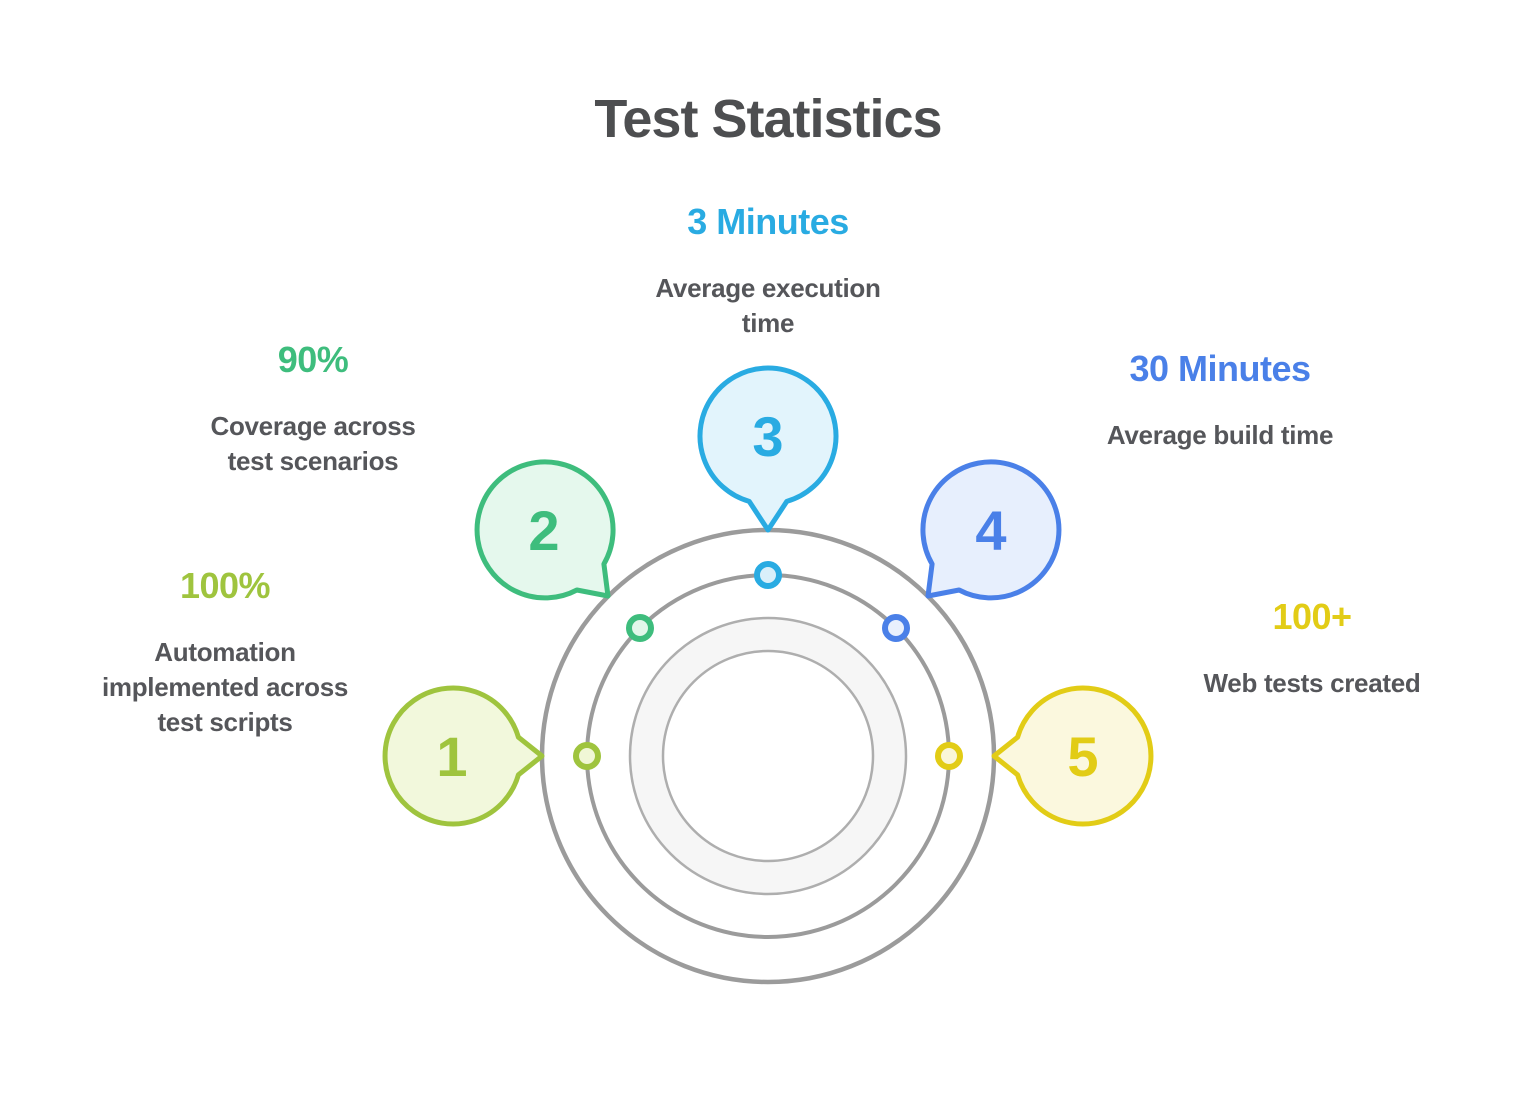 This screenshot has width=1536, height=1095. I want to click on bubble-4-number: 4, so click(990, 530).